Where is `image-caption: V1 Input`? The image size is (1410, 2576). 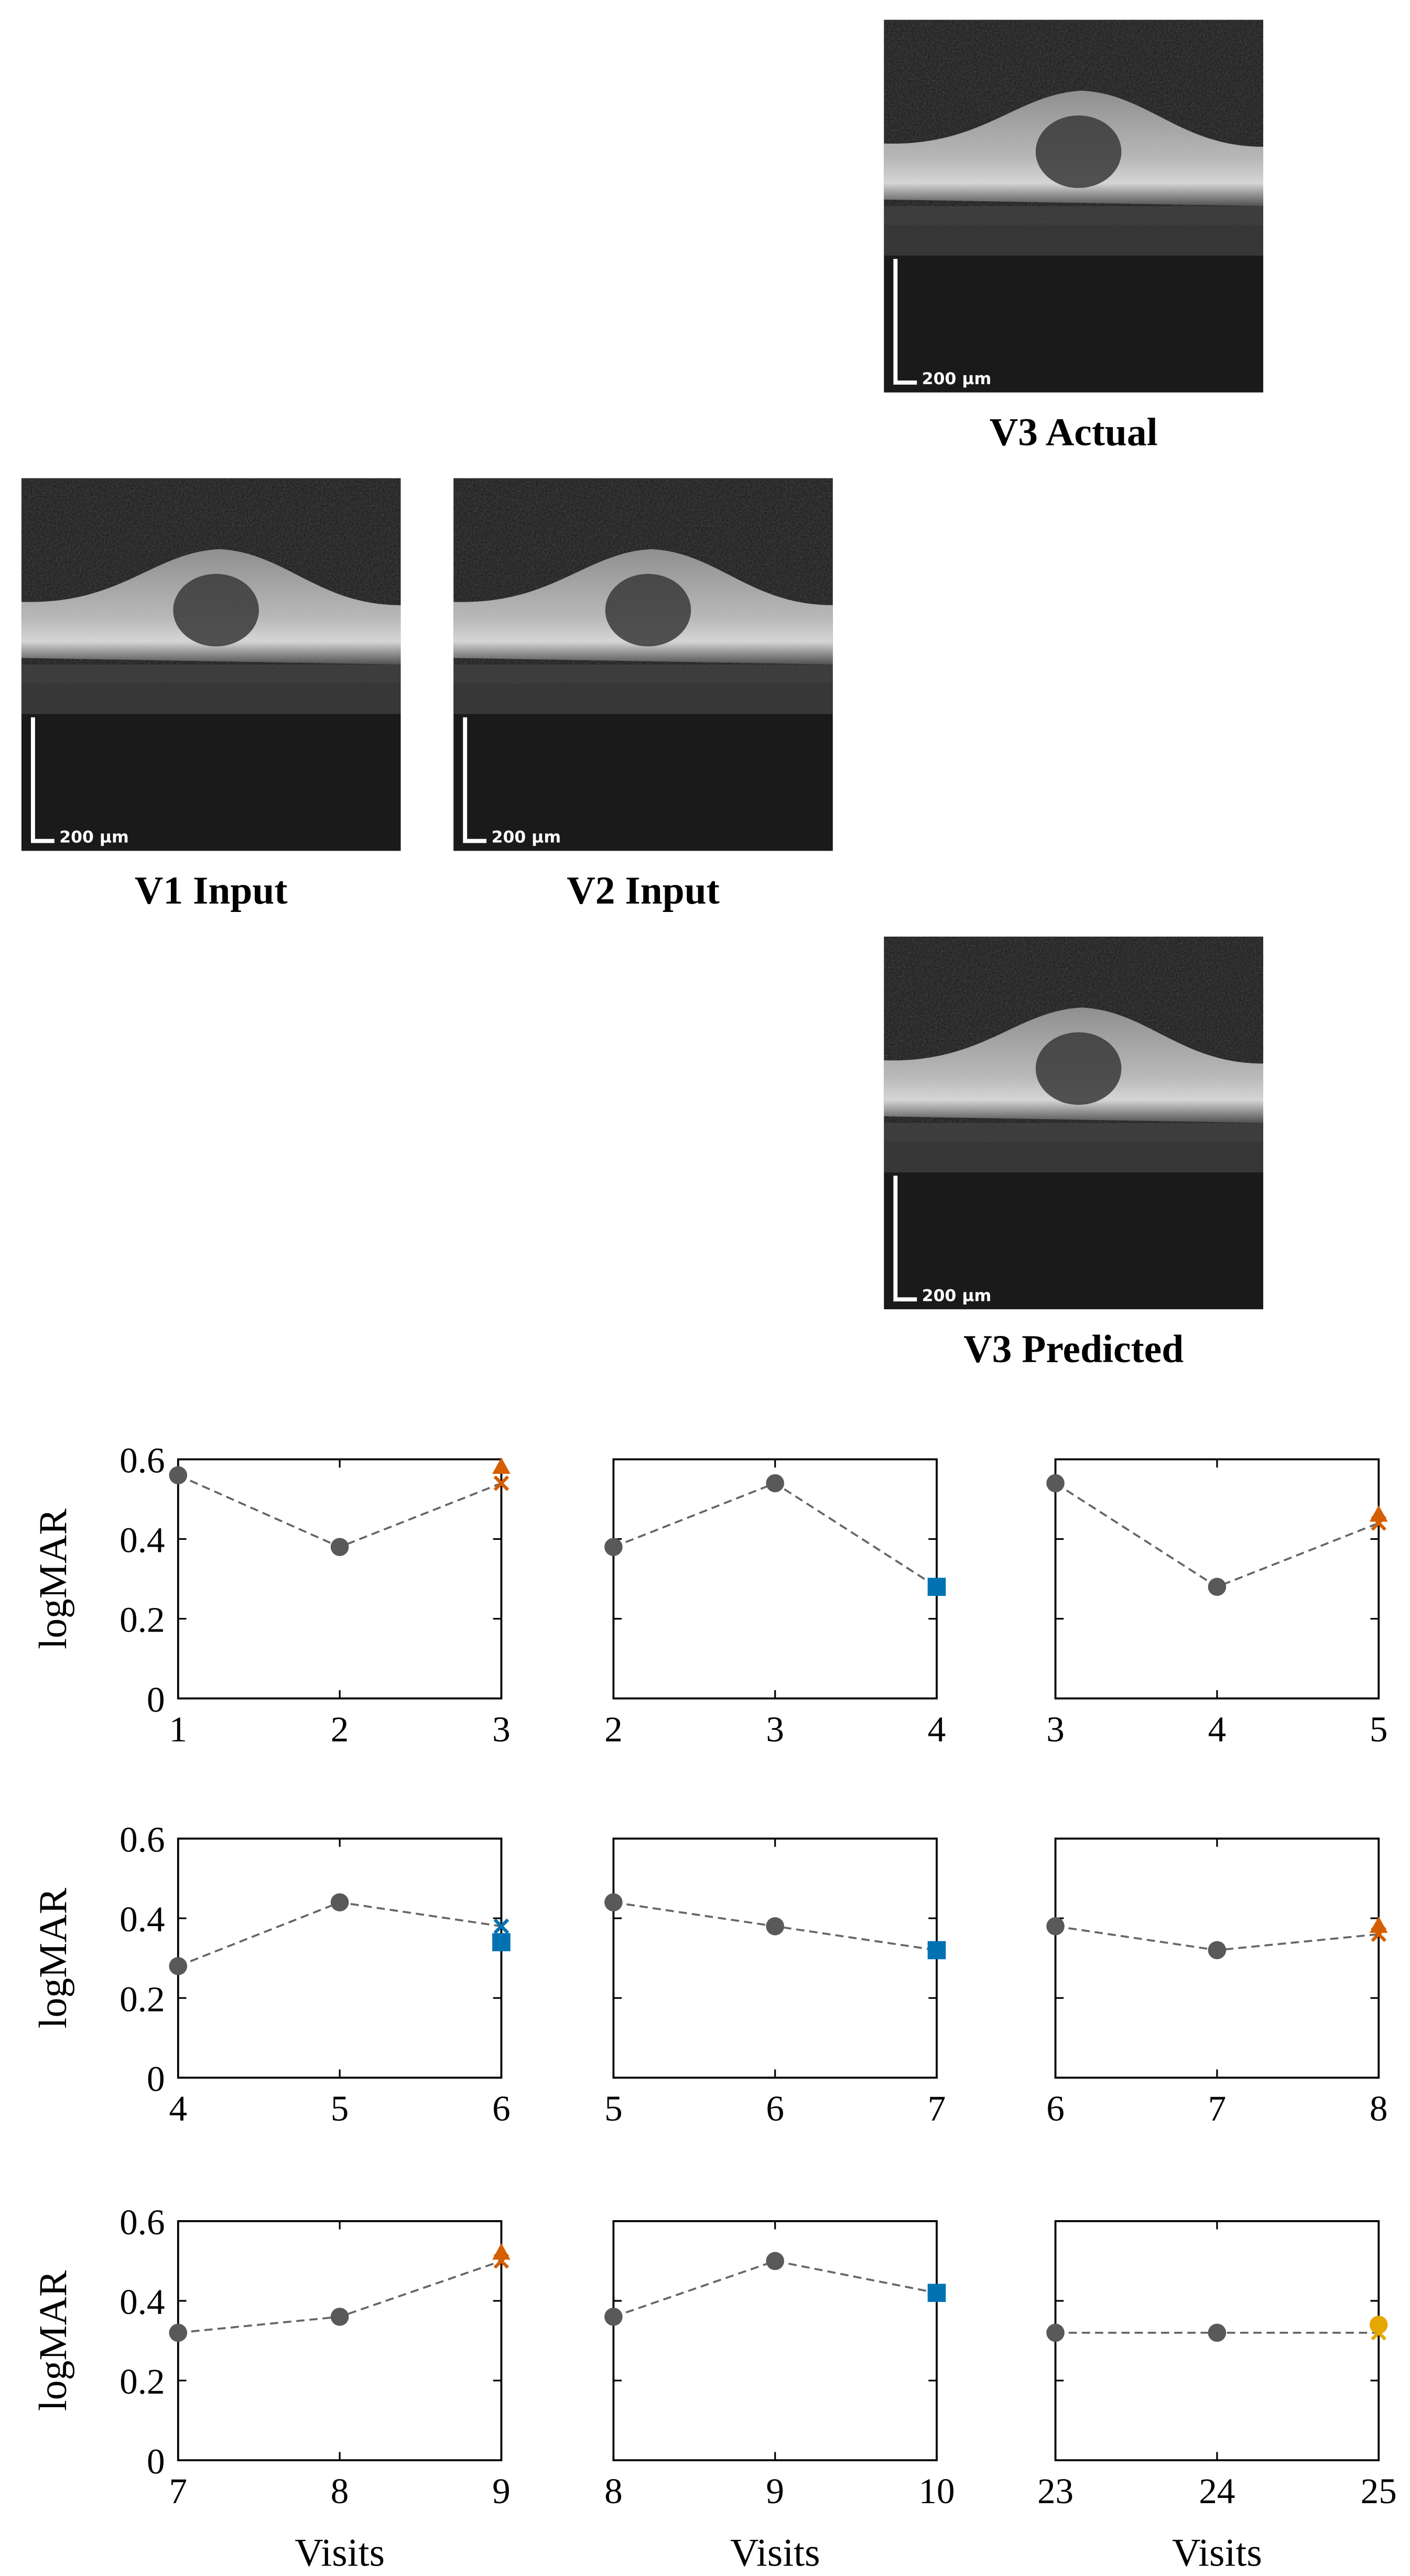 image-caption: V1 Input is located at coordinates (211, 890).